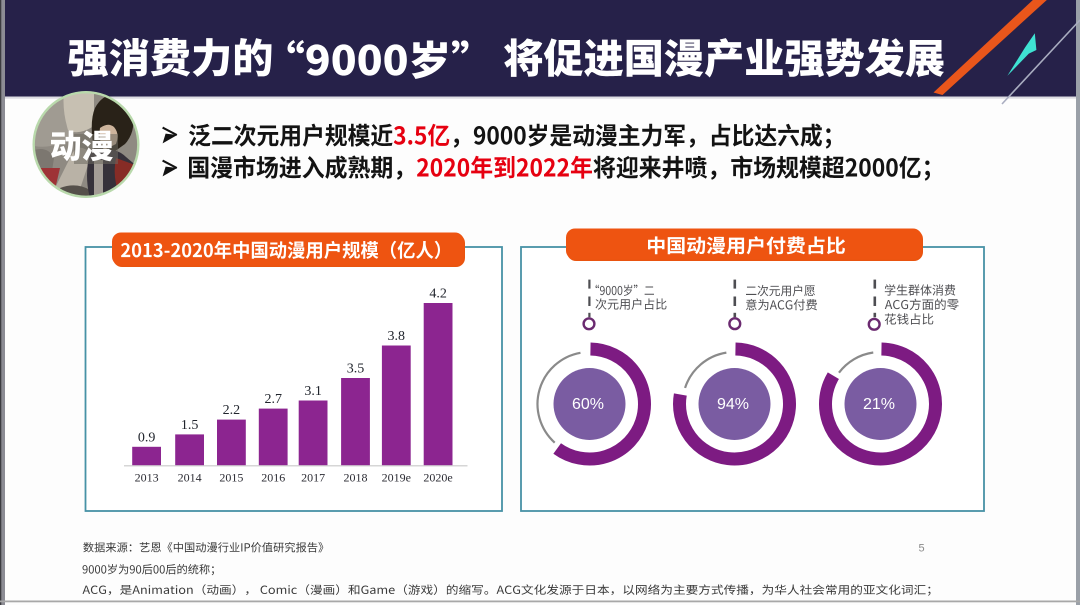 The width and height of the screenshot is (1080, 605). I want to click on svg-text: 2020e, so click(437, 478).